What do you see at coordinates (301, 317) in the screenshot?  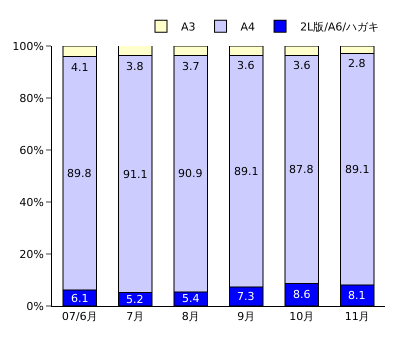 I see `x-tick-label: 10月` at bounding box center [301, 317].